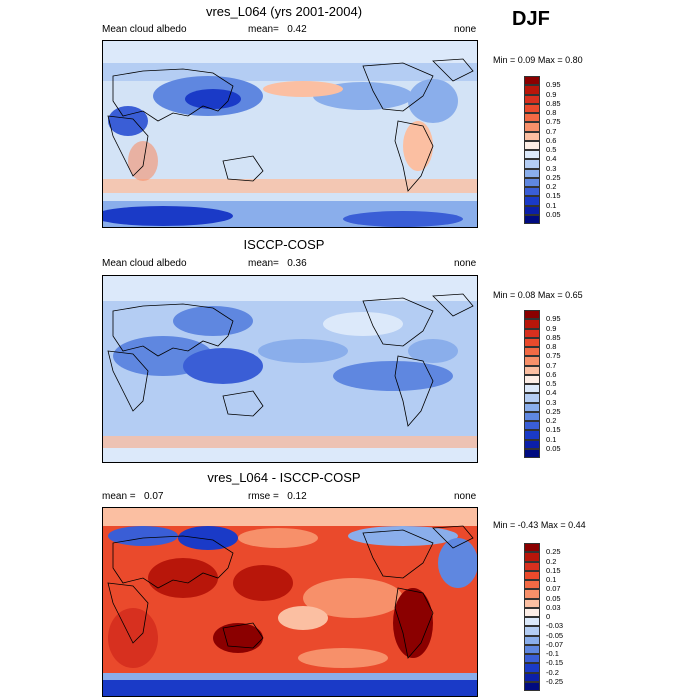  Describe the element at coordinates (555, 663) in the screenshot. I see `colorbar-label: -0.15` at that location.